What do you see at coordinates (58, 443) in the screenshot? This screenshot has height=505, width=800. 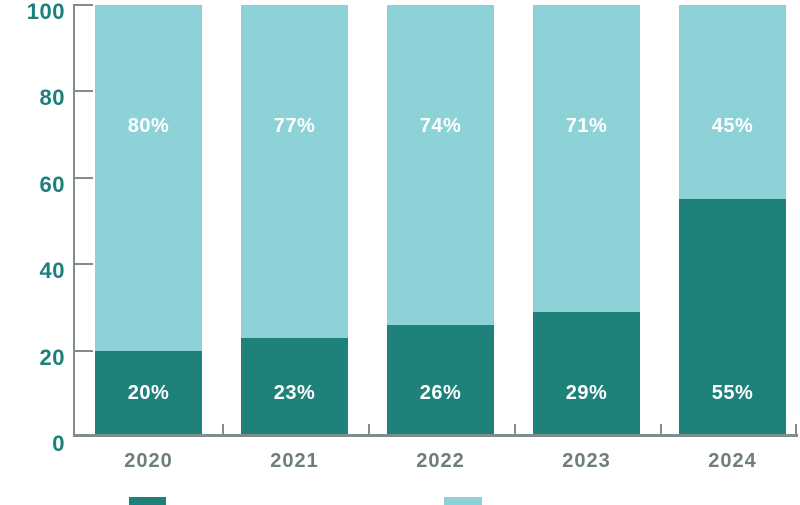 I see `y-tick-label-0: 0` at bounding box center [58, 443].